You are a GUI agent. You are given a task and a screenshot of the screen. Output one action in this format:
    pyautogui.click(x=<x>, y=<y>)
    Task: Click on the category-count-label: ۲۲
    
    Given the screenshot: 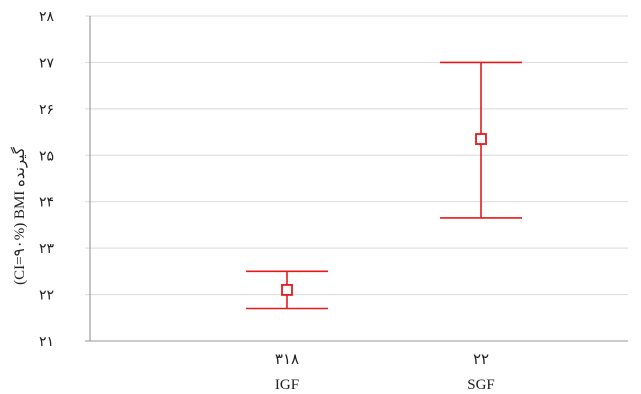 What is the action you would take?
    pyautogui.click(x=481, y=360)
    